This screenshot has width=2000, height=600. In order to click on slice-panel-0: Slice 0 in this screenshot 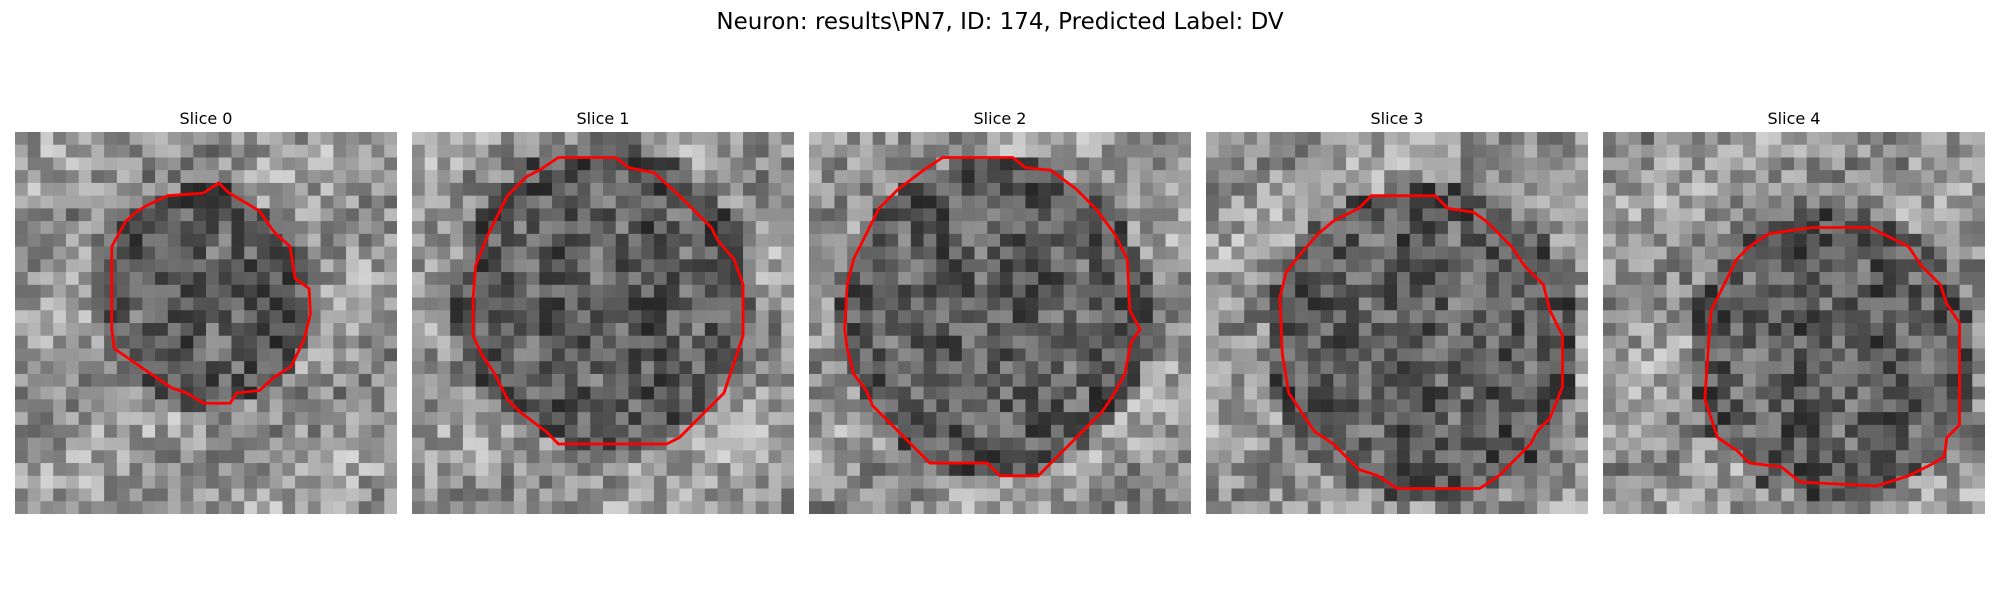, I will do `click(206, 310)`.